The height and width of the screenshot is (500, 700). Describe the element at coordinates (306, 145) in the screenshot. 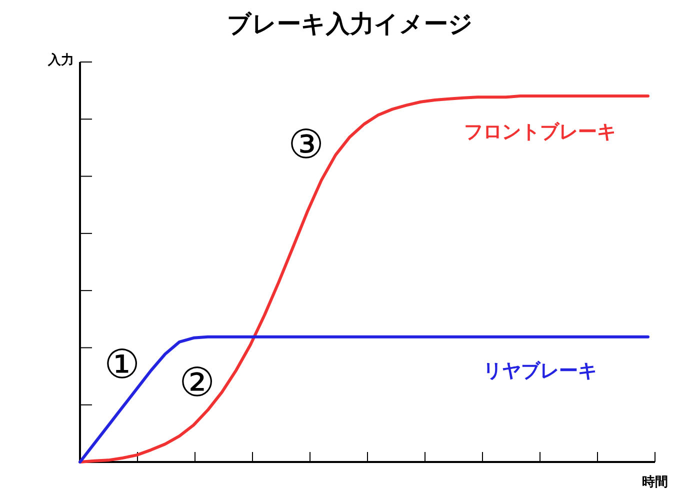

I see `annotation: ③` at that location.